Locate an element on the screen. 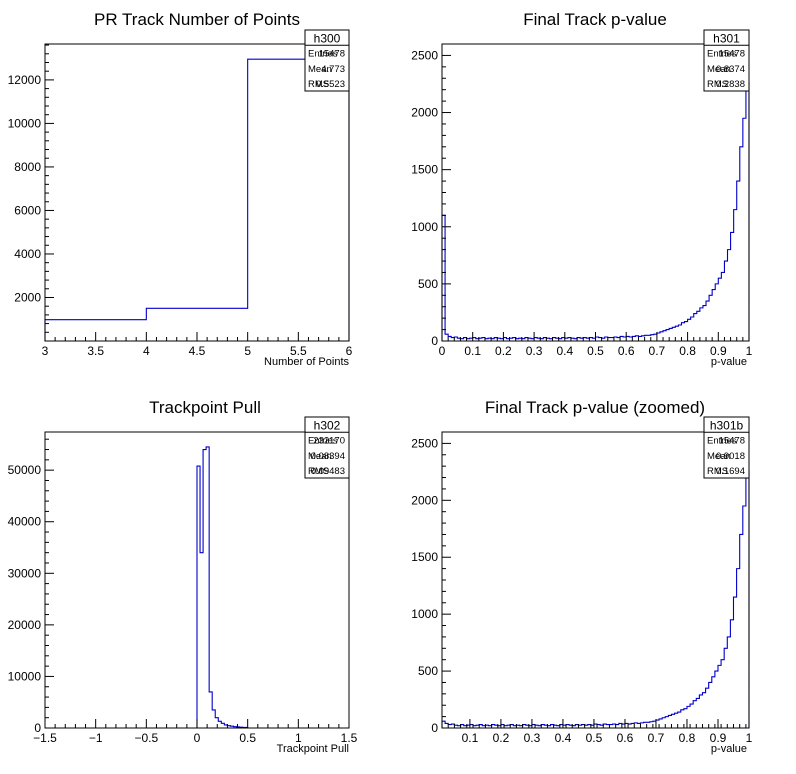  x-tick-label: 4.5 is located at coordinates (197, 351).